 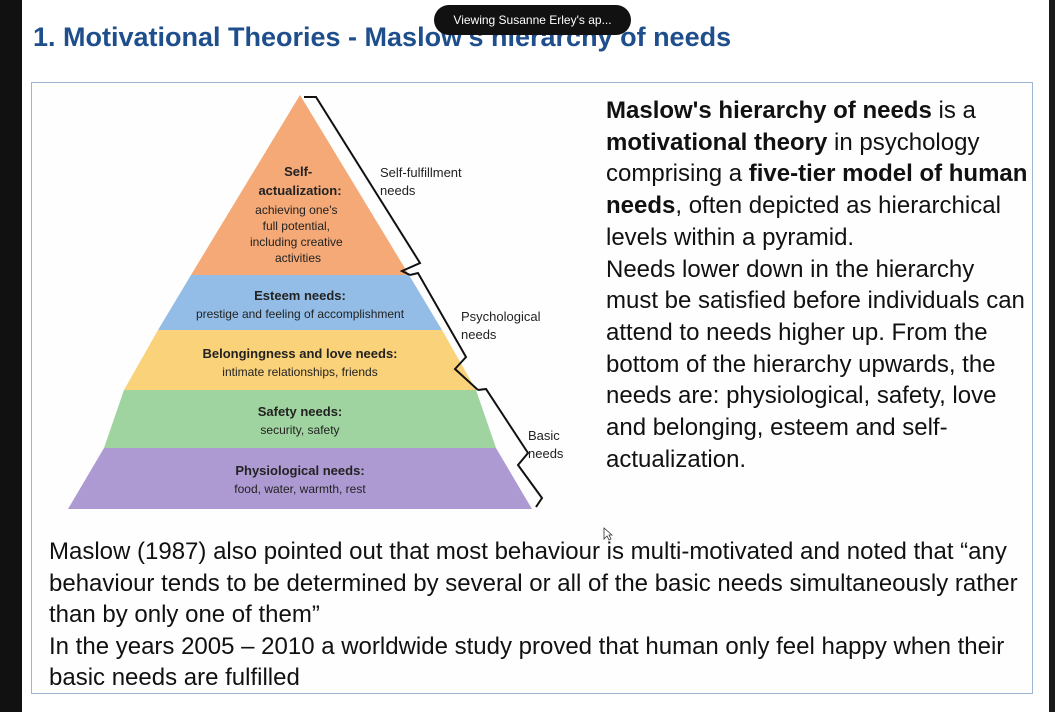 I want to click on definition-seg-3: in psychology comprising a, so click(x=793, y=158).